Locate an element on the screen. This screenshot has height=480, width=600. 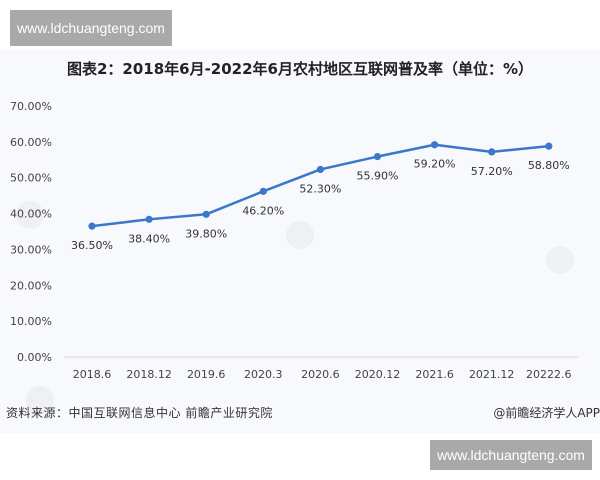
data-label: 38.40% is located at coordinates (149, 238).